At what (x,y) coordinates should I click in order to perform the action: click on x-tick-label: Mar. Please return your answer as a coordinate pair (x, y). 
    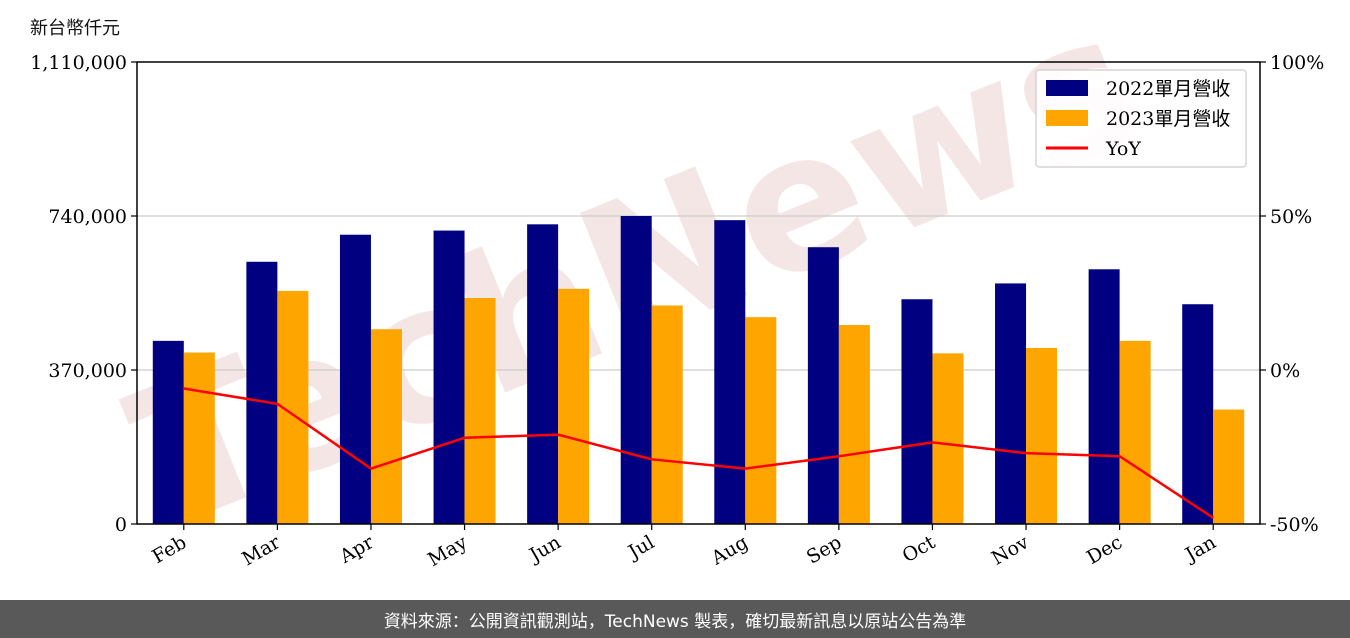
    Looking at the image, I should click on (261, 550).